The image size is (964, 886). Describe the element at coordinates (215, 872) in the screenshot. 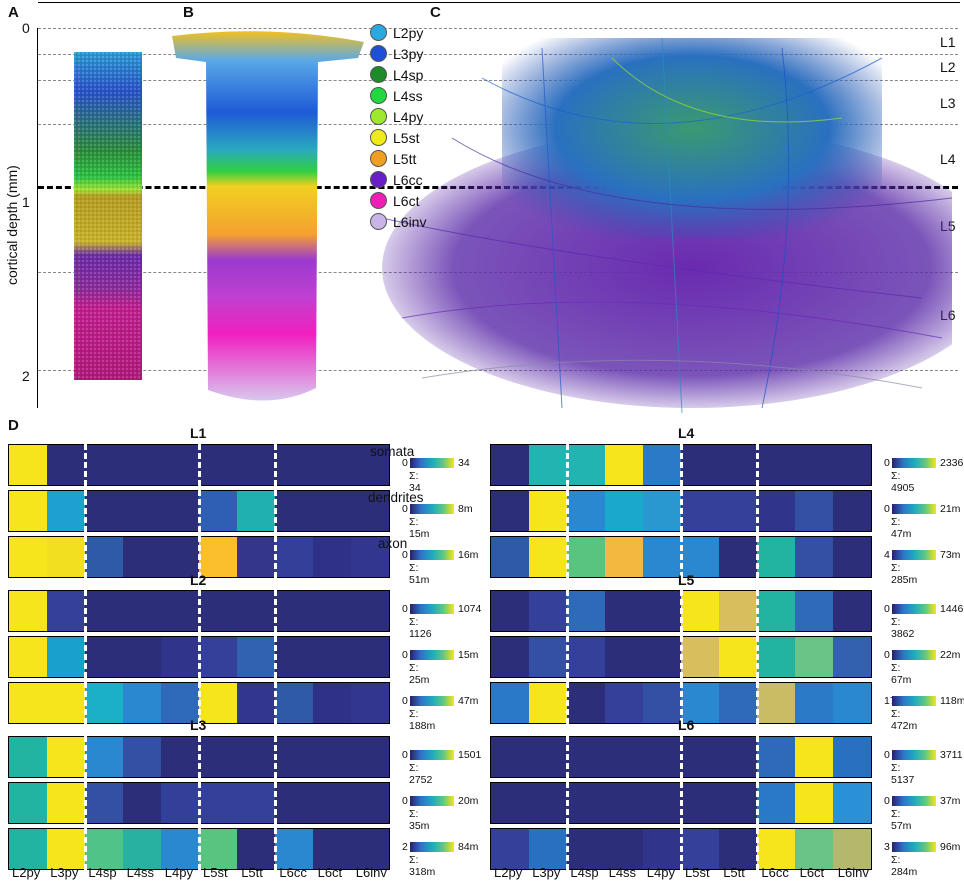

I see `celltype-label: L5st` at that location.